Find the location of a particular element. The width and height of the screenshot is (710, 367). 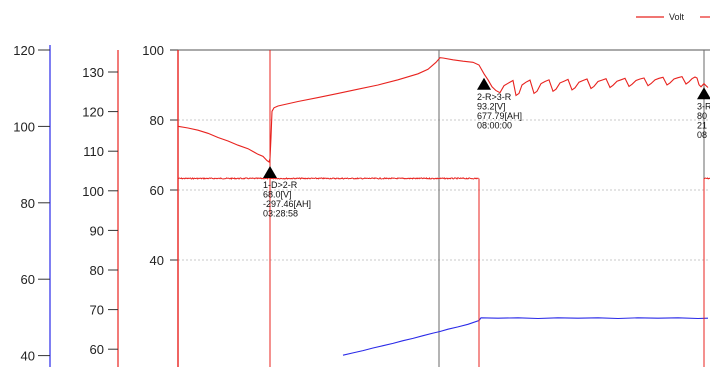

blue-axis-tick-label: 60 is located at coordinates (28, 279).